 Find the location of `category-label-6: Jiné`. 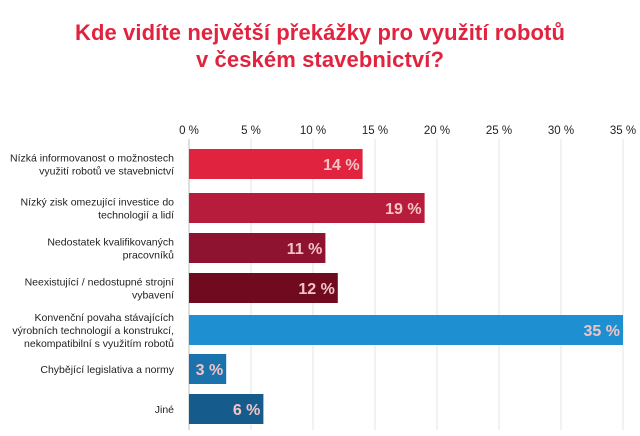

category-label-6: Jiné is located at coordinates (164, 410).